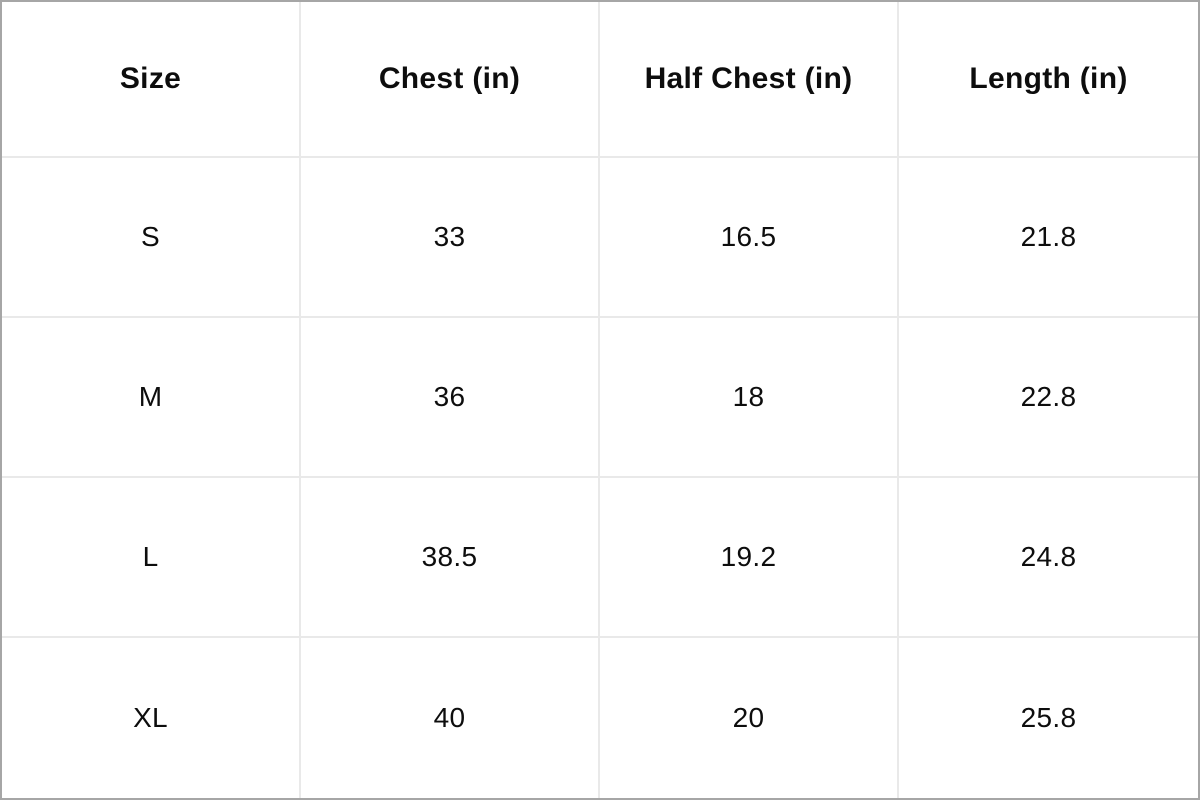 The image size is (1200, 800). What do you see at coordinates (151, 718) in the screenshot?
I see `cell-size-xl: XL` at bounding box center [151, 718].